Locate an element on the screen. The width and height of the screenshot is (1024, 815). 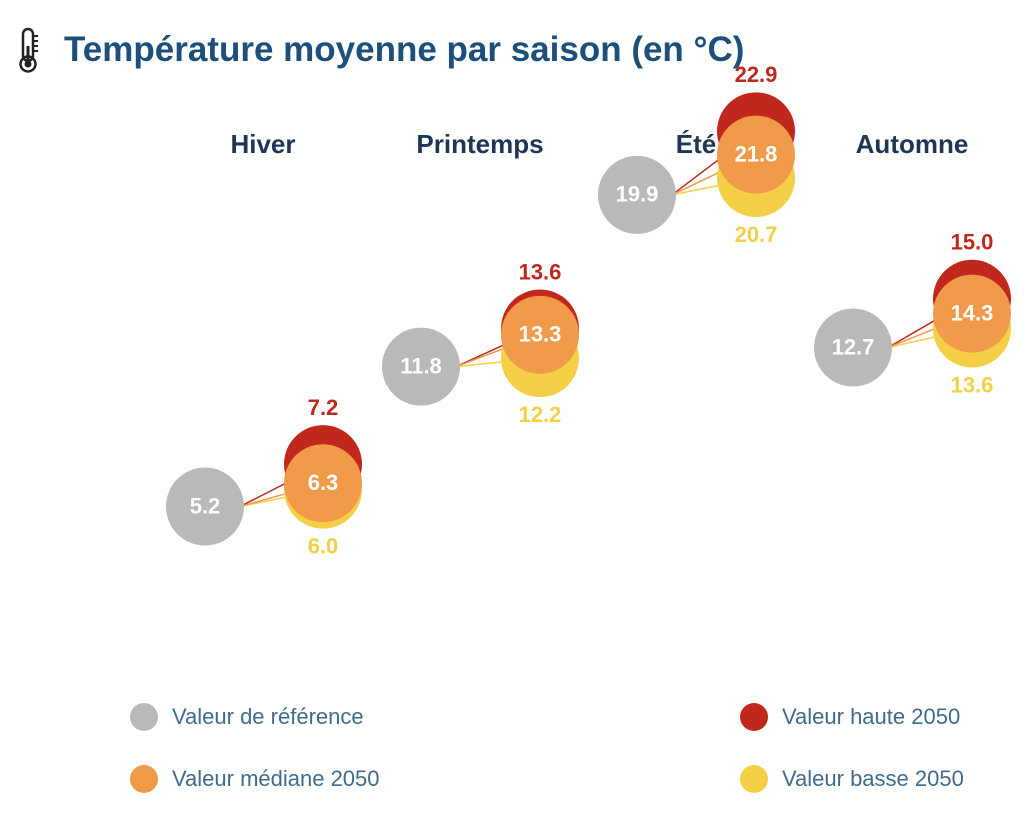
basse-value-hiver: 6.0 is located at coordinates (323, 545).